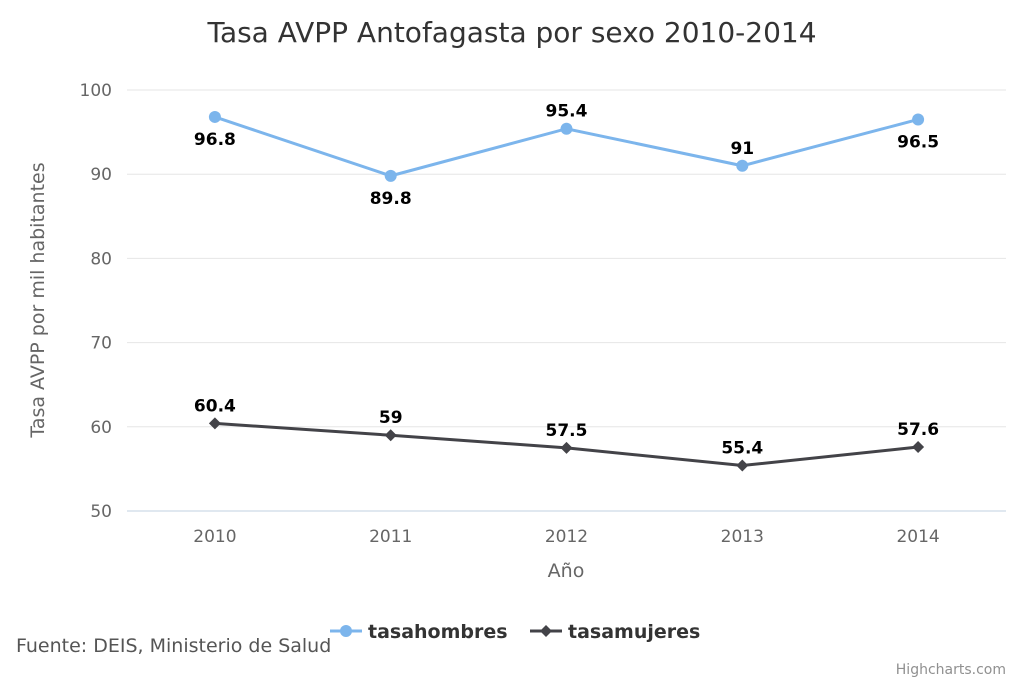 The width and height of the screenshot is (1024, 683). What do you see at coordinates (101, 175) in the screenshot?
I see `y-tick-label: 90` at bounding box center [101, 175].